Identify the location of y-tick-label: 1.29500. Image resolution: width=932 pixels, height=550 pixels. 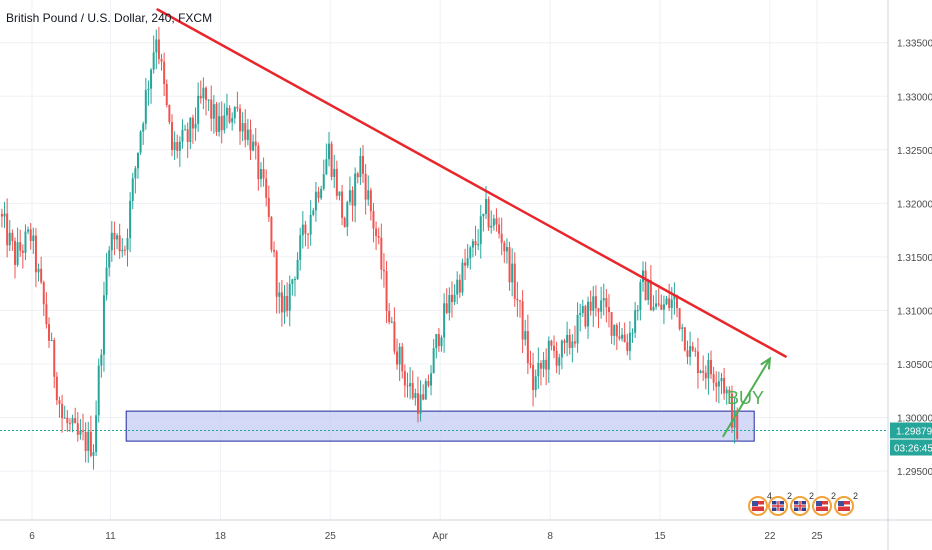
(914, 472).